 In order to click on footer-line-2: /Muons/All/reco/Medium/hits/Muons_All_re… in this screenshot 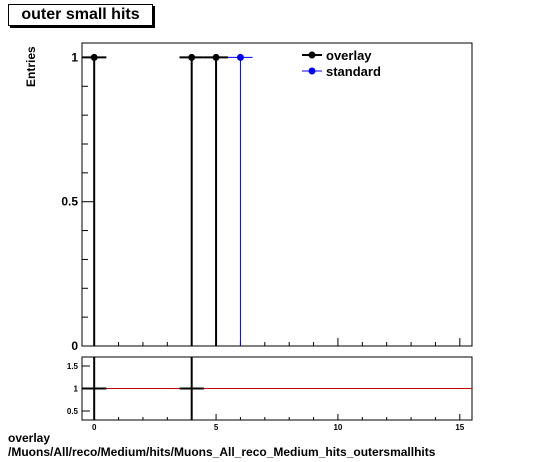, I will do `click(222, 452)`.